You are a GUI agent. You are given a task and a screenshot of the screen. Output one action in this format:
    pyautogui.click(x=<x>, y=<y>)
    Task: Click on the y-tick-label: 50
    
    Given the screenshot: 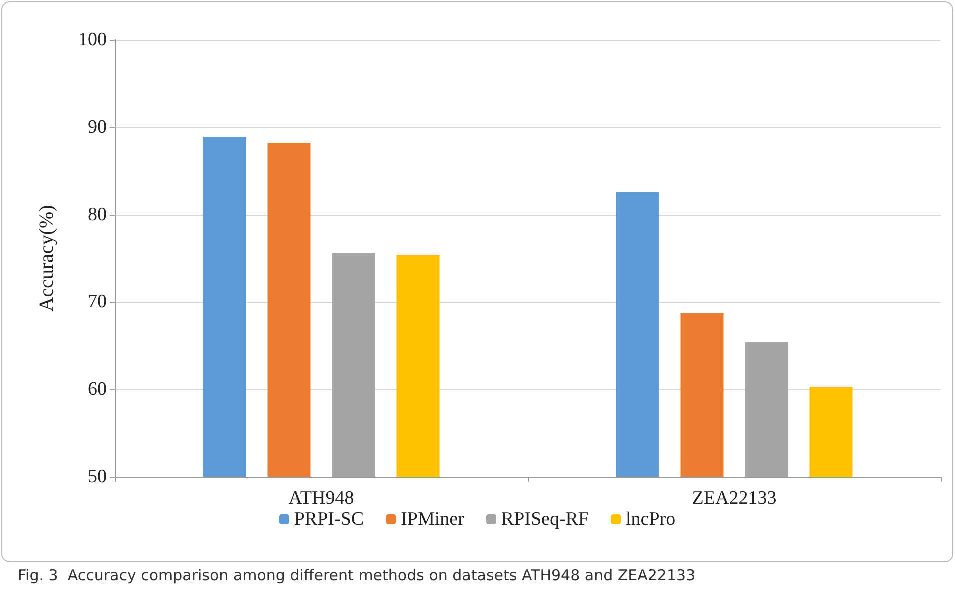 What is the action you would take?
    pyautogui.click(x=97, y=477)
    